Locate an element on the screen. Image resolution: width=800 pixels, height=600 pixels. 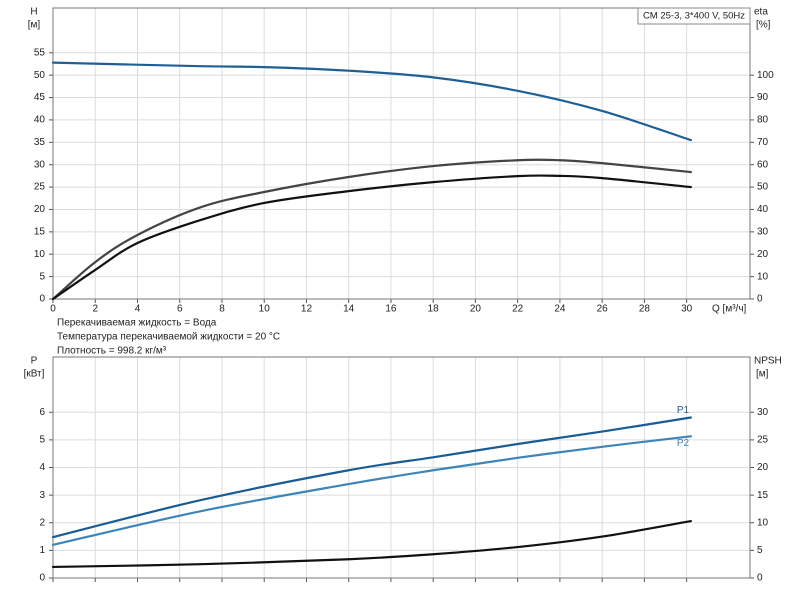
y2-tick-label: 40 is located at coordinates (763, 209).